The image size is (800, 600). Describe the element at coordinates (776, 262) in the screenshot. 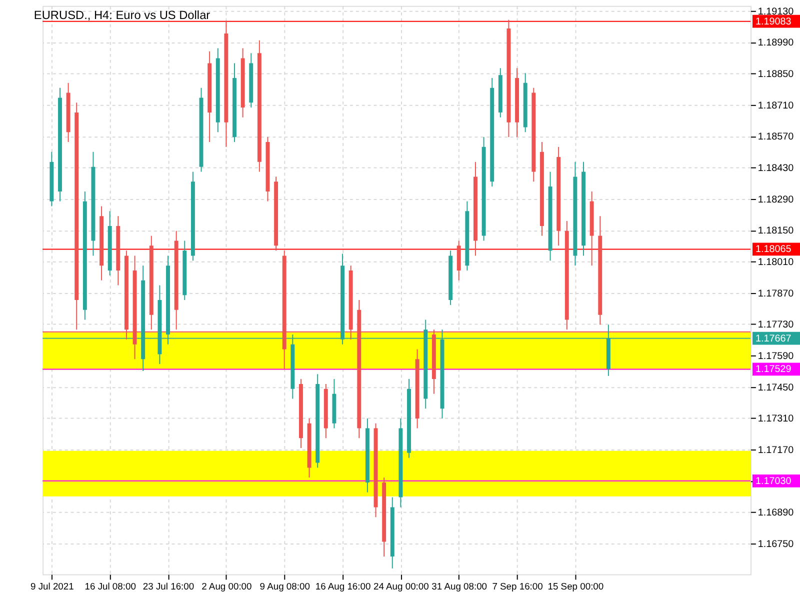

I see `y-tick-label: 1.18010` at that location.